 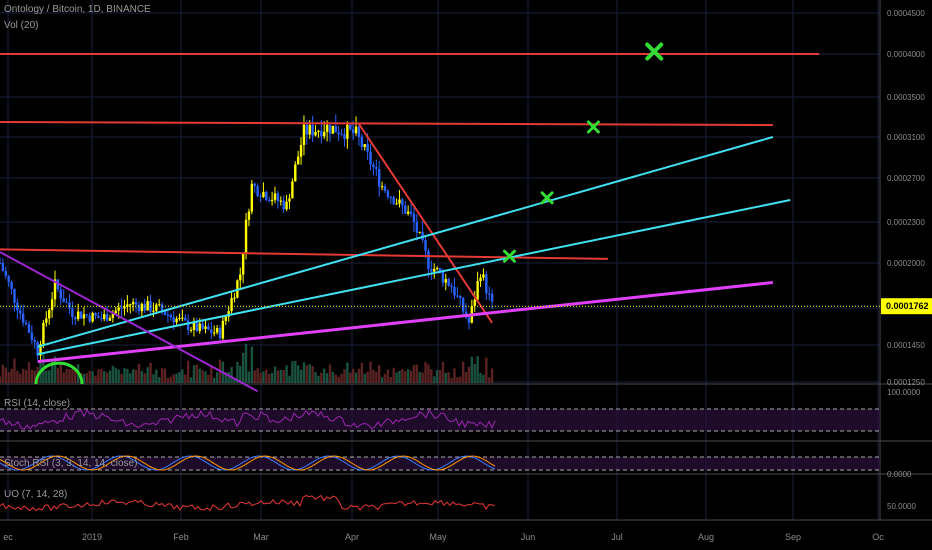 What do you see at coordinates (906, 97) in the screenshot?
I see `price-tick-label: 0.0003500` at bounding box center [906, 97].